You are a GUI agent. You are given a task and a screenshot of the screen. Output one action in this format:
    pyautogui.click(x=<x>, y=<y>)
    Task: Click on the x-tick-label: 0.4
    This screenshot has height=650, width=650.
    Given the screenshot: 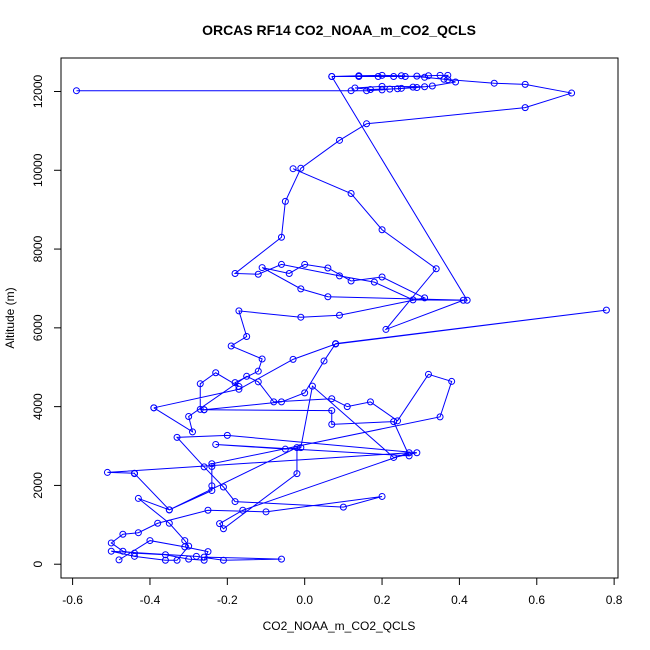 What is the action you would take?
    pyautogui.click(x=459, y=600)
    